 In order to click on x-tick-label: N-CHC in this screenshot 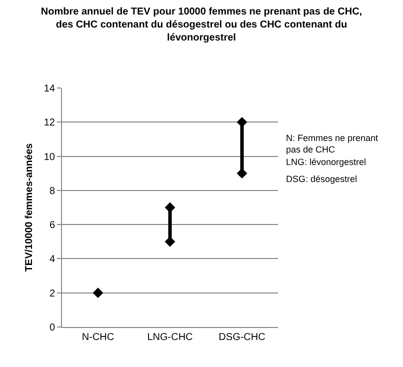, I will do `click(98, 337)`.